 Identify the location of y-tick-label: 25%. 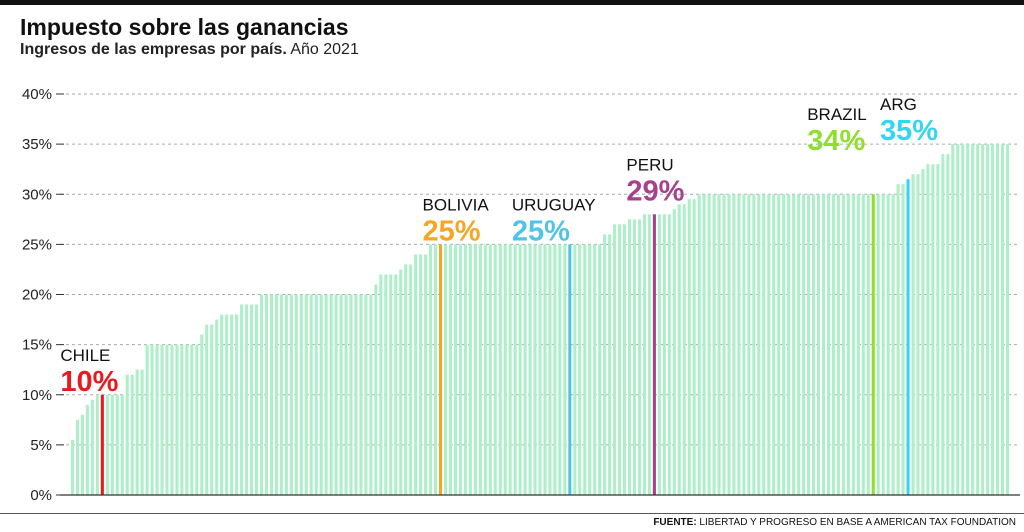
(37, 244).